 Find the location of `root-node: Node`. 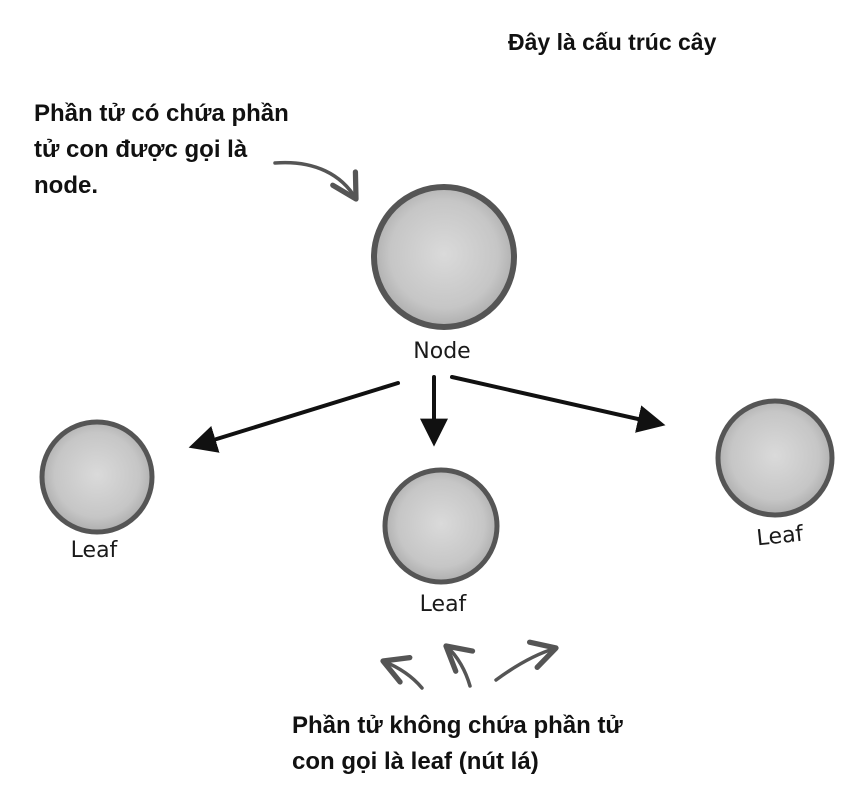

root-node: Node is located at coordinates (444, 274).